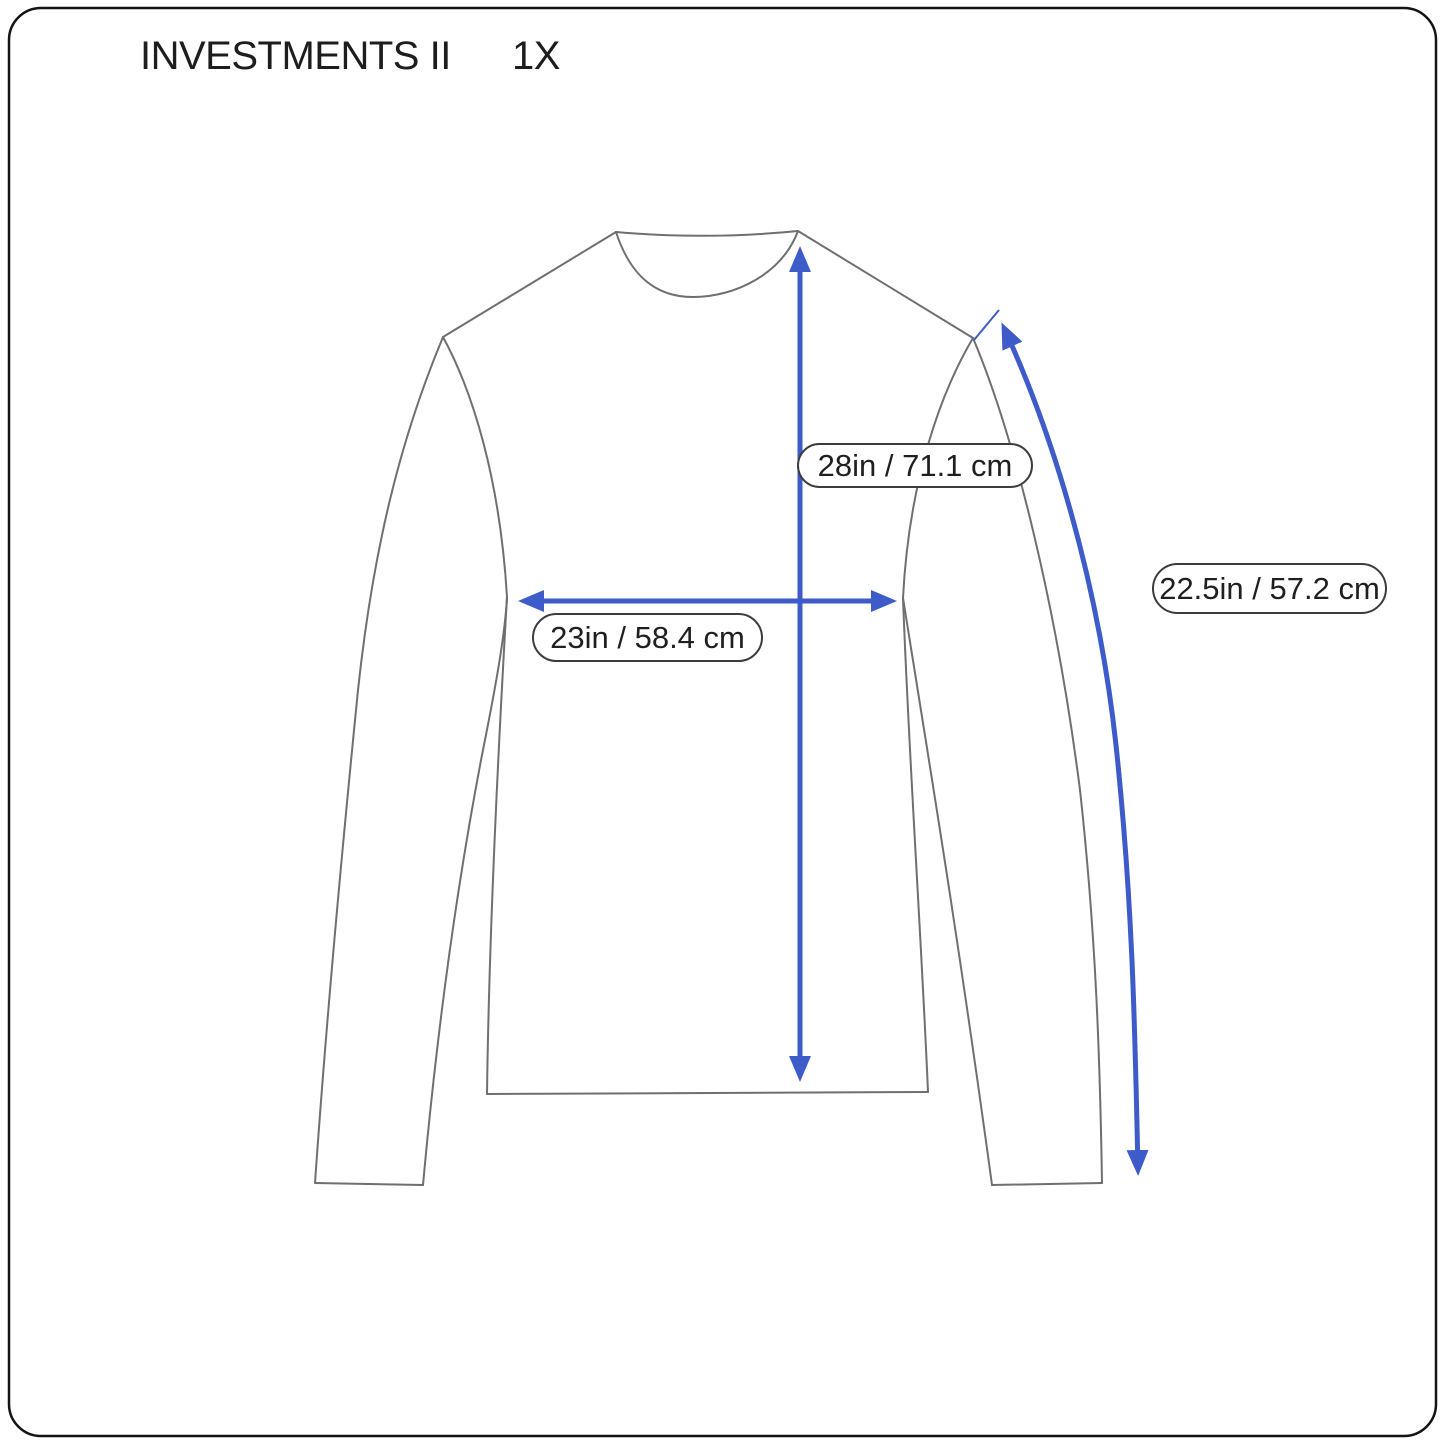  I want to click on sleeve-arrow, so click(1075, 749).